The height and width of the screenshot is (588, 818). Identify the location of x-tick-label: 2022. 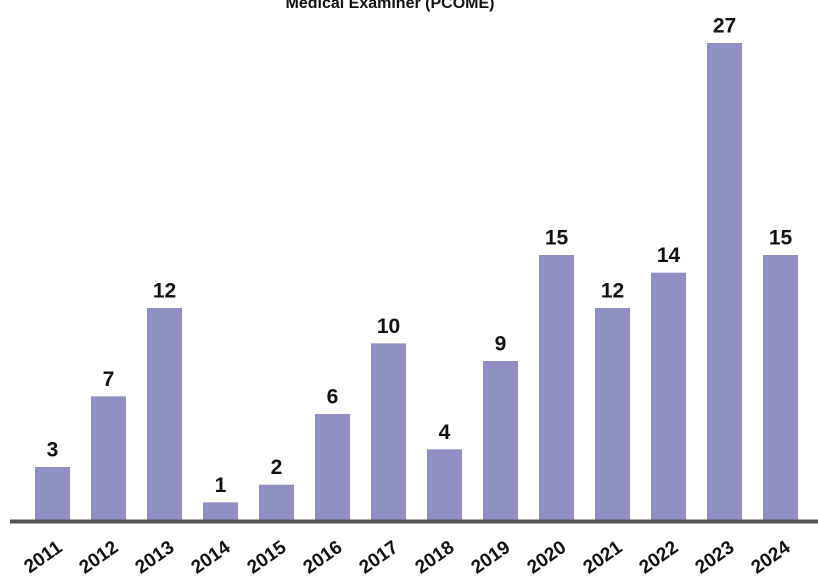
(659, 557).